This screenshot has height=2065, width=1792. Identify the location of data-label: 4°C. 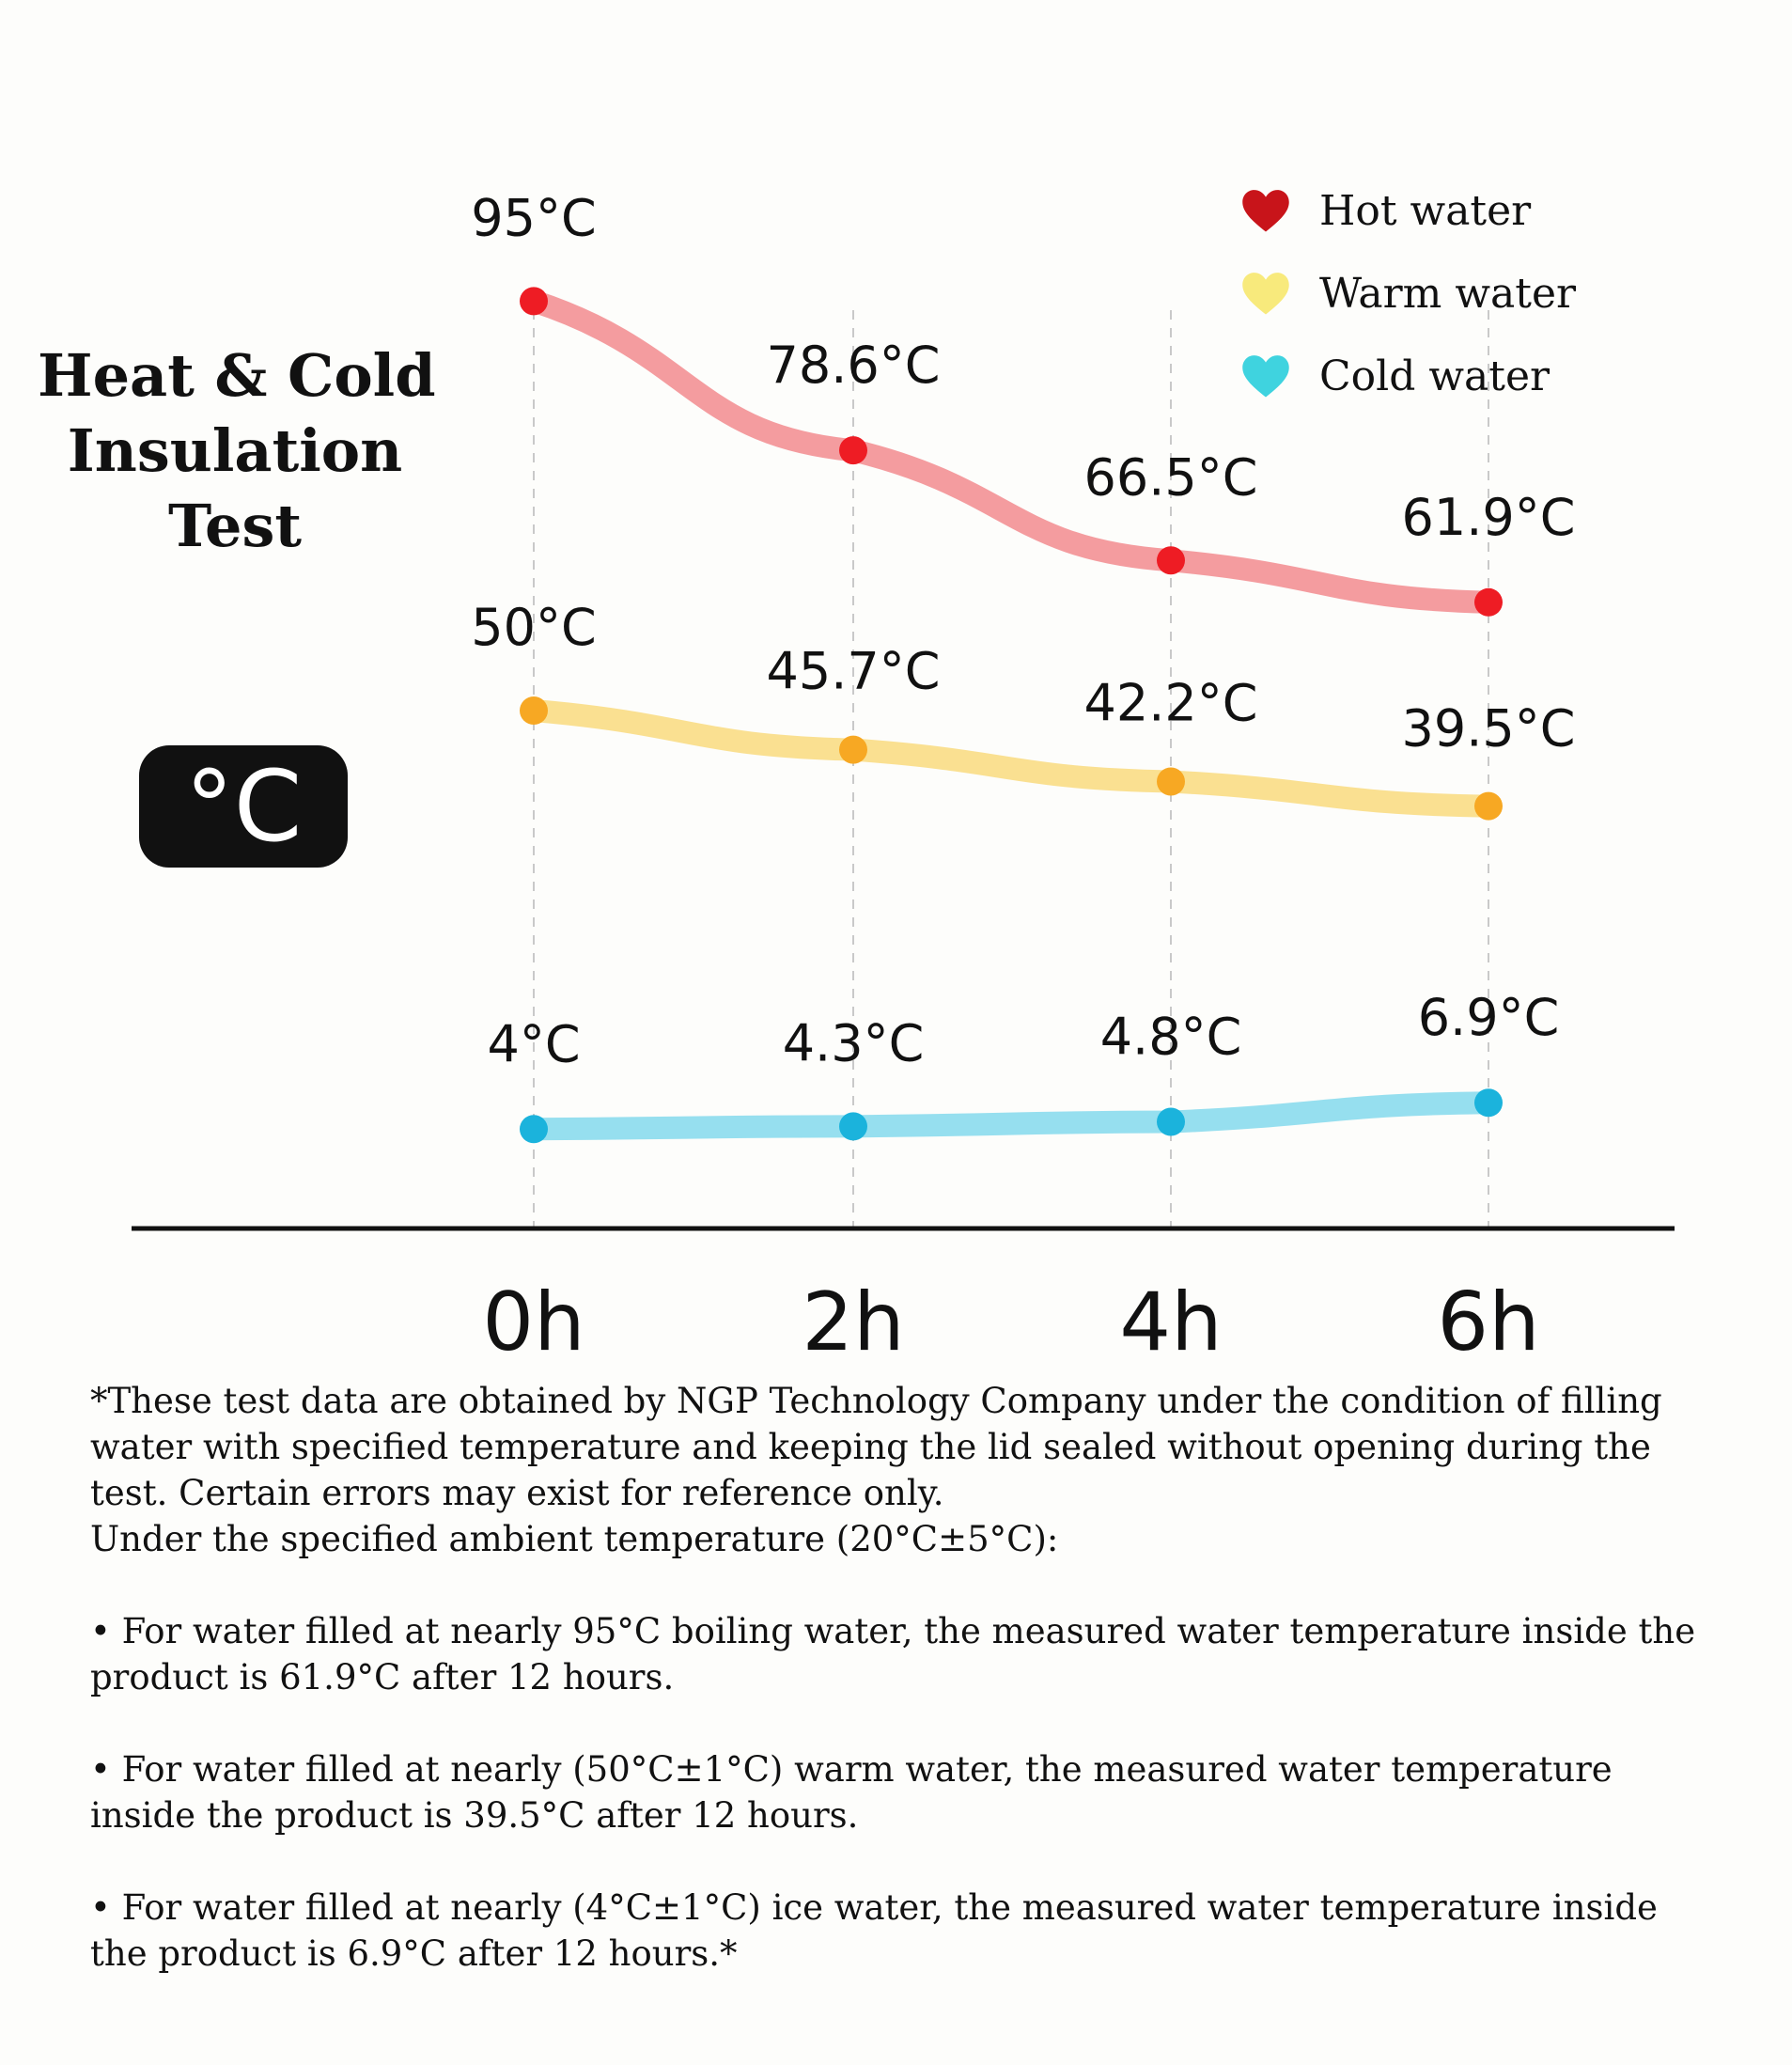
(533, 1043).